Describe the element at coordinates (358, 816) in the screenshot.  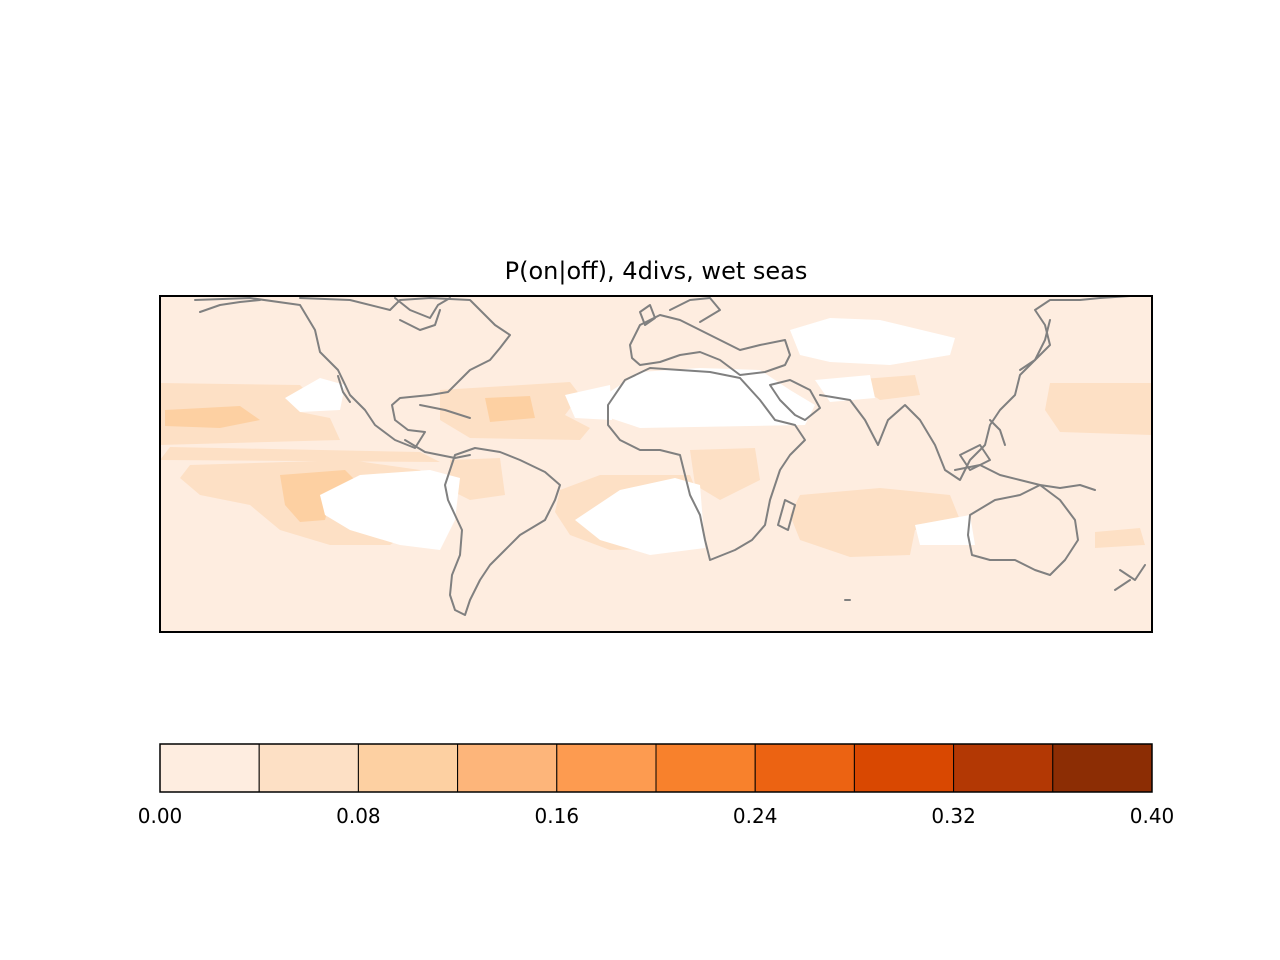
I see `colorbar-tick-label: 0.08` at that location.